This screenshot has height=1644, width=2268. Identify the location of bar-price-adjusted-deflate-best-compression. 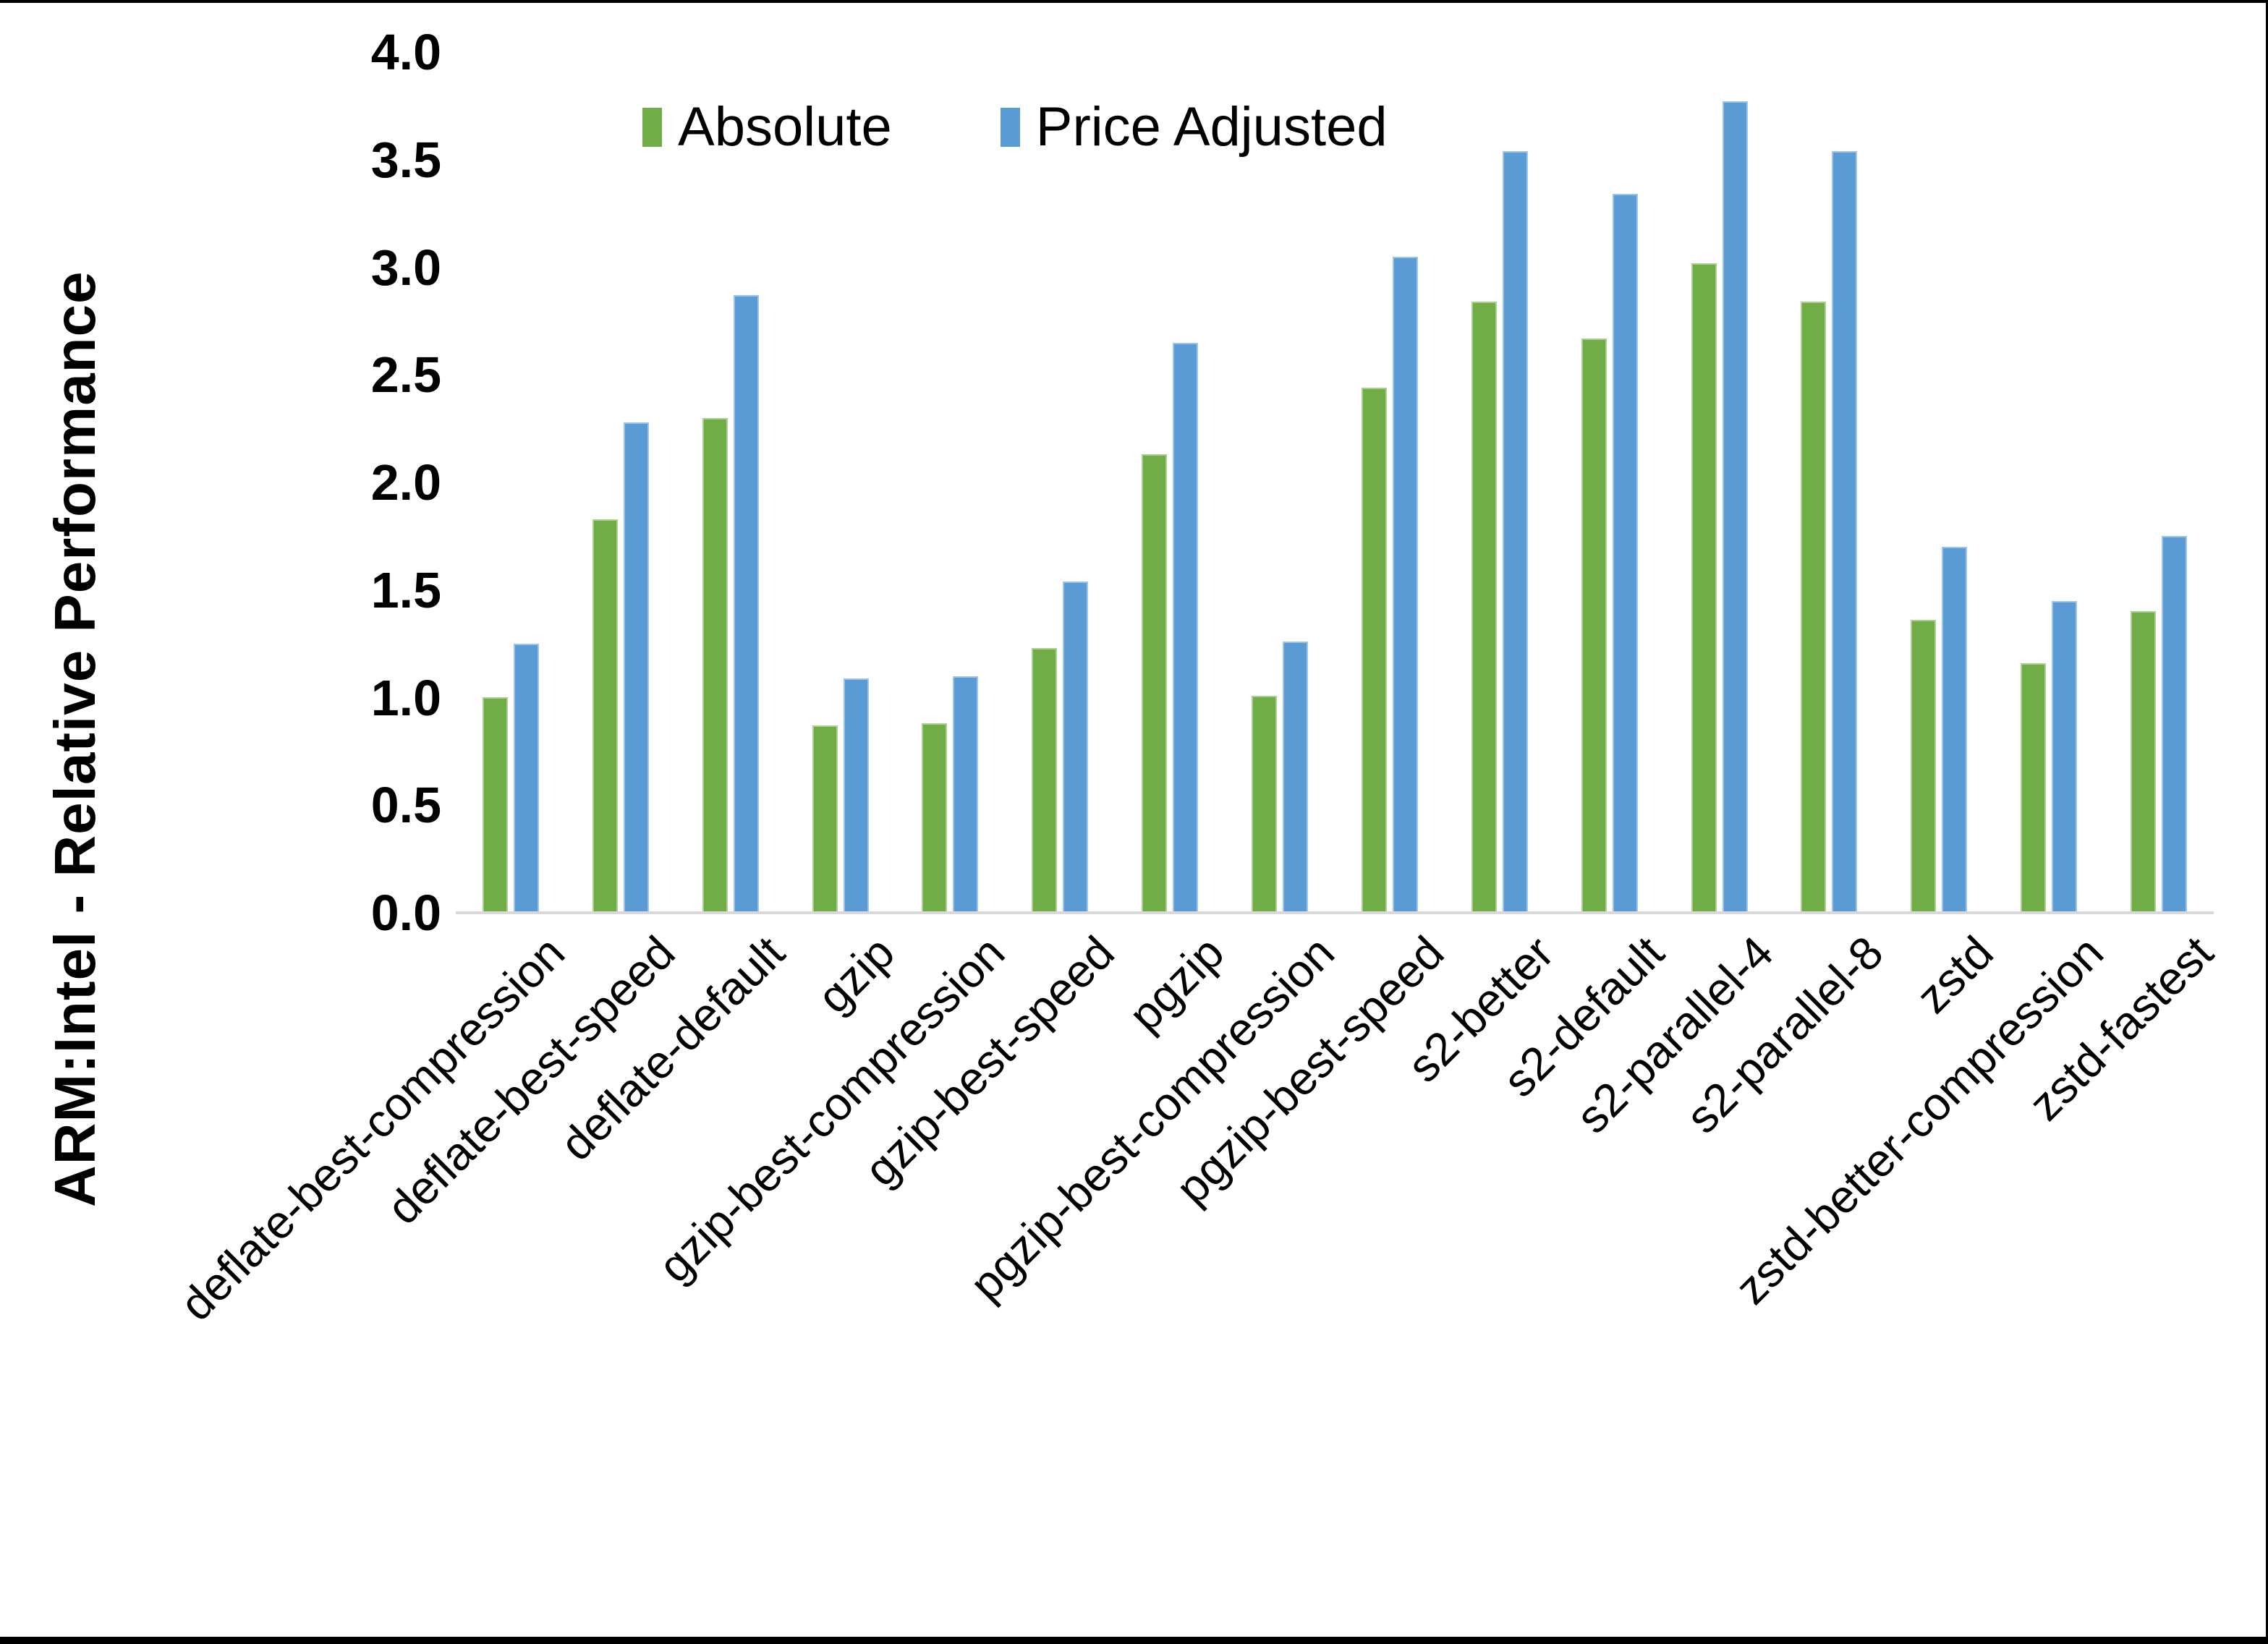
(526, 778).